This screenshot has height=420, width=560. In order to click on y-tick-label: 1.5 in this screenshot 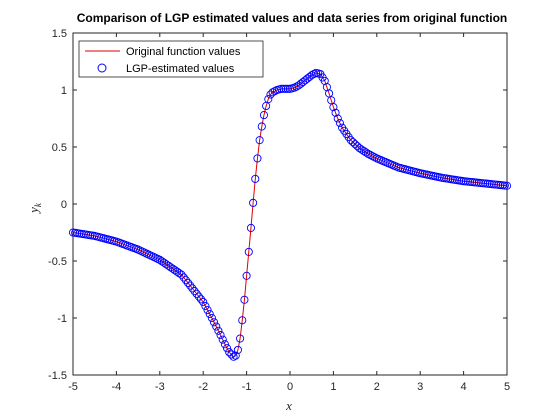, I will do `click(59, 34)`.